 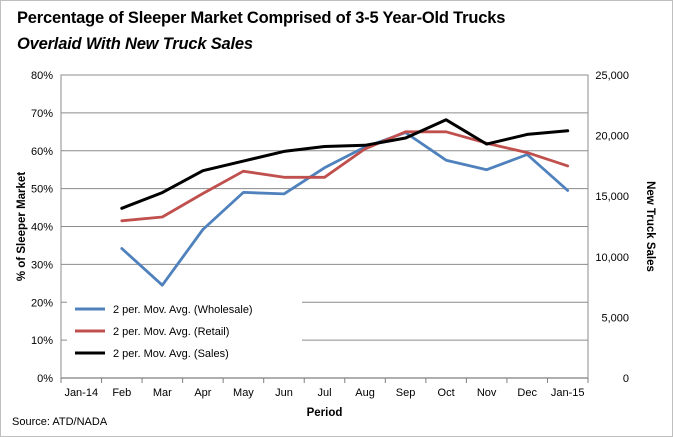 I want to click on x-tick-label: Oct, so click(x=446, y=393).